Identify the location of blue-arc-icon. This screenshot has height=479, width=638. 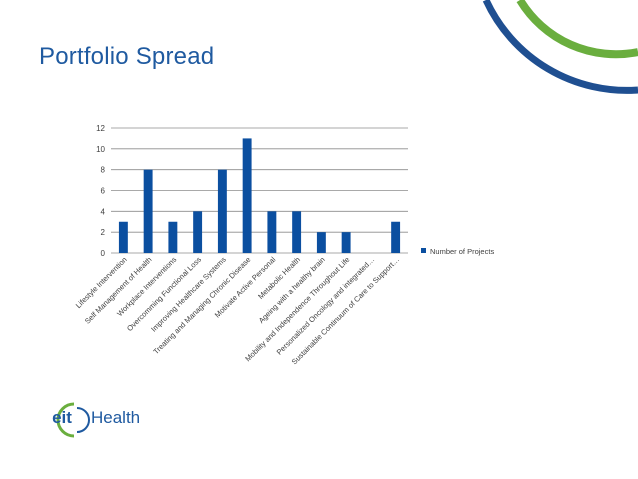
(560, 47).